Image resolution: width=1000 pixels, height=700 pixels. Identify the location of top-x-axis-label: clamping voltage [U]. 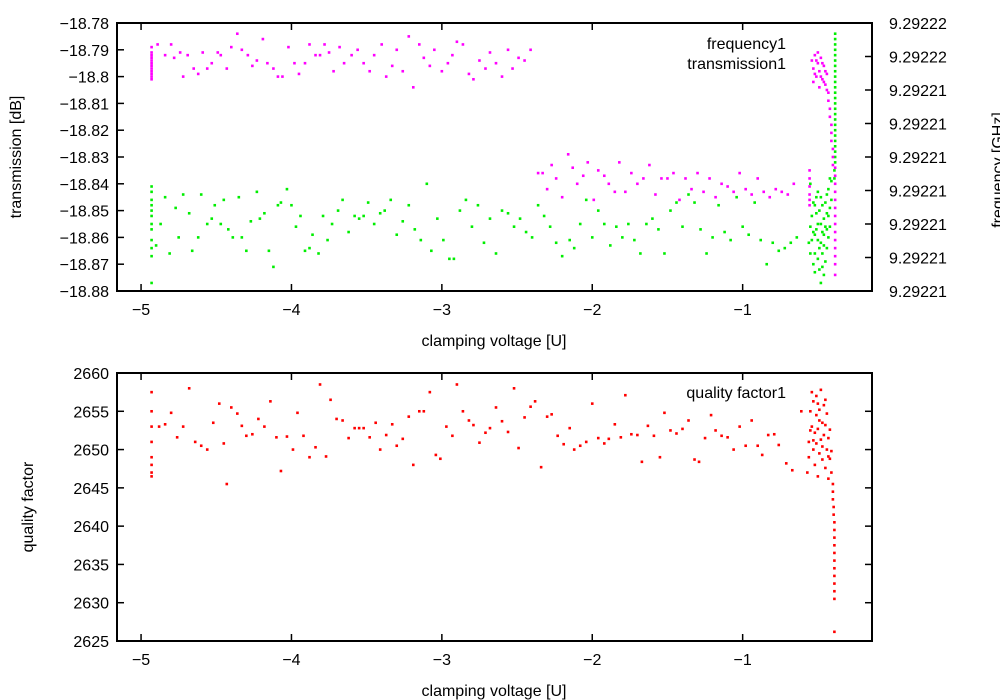
(494, 341).